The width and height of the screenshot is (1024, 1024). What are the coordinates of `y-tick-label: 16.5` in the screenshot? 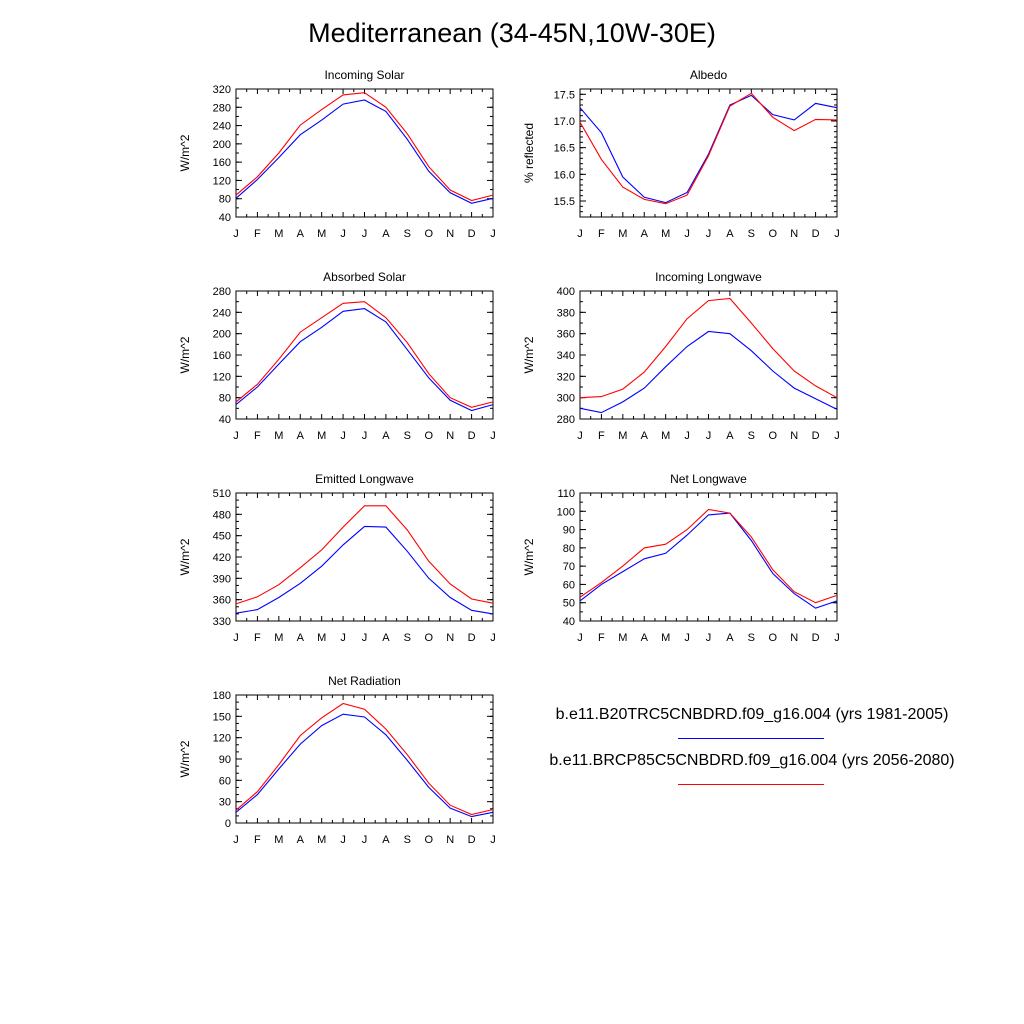 It's located at (564, 149).